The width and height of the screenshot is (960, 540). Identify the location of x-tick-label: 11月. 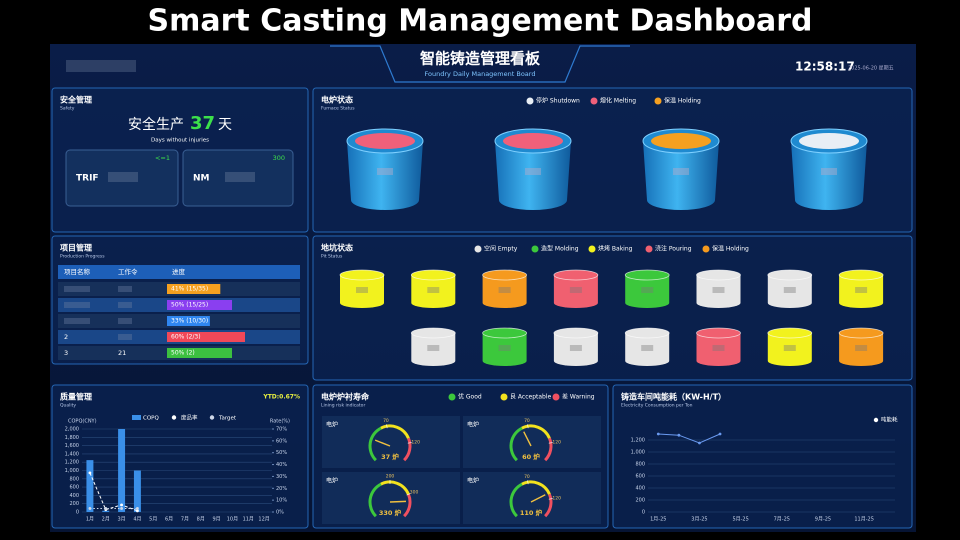
(248, 520).